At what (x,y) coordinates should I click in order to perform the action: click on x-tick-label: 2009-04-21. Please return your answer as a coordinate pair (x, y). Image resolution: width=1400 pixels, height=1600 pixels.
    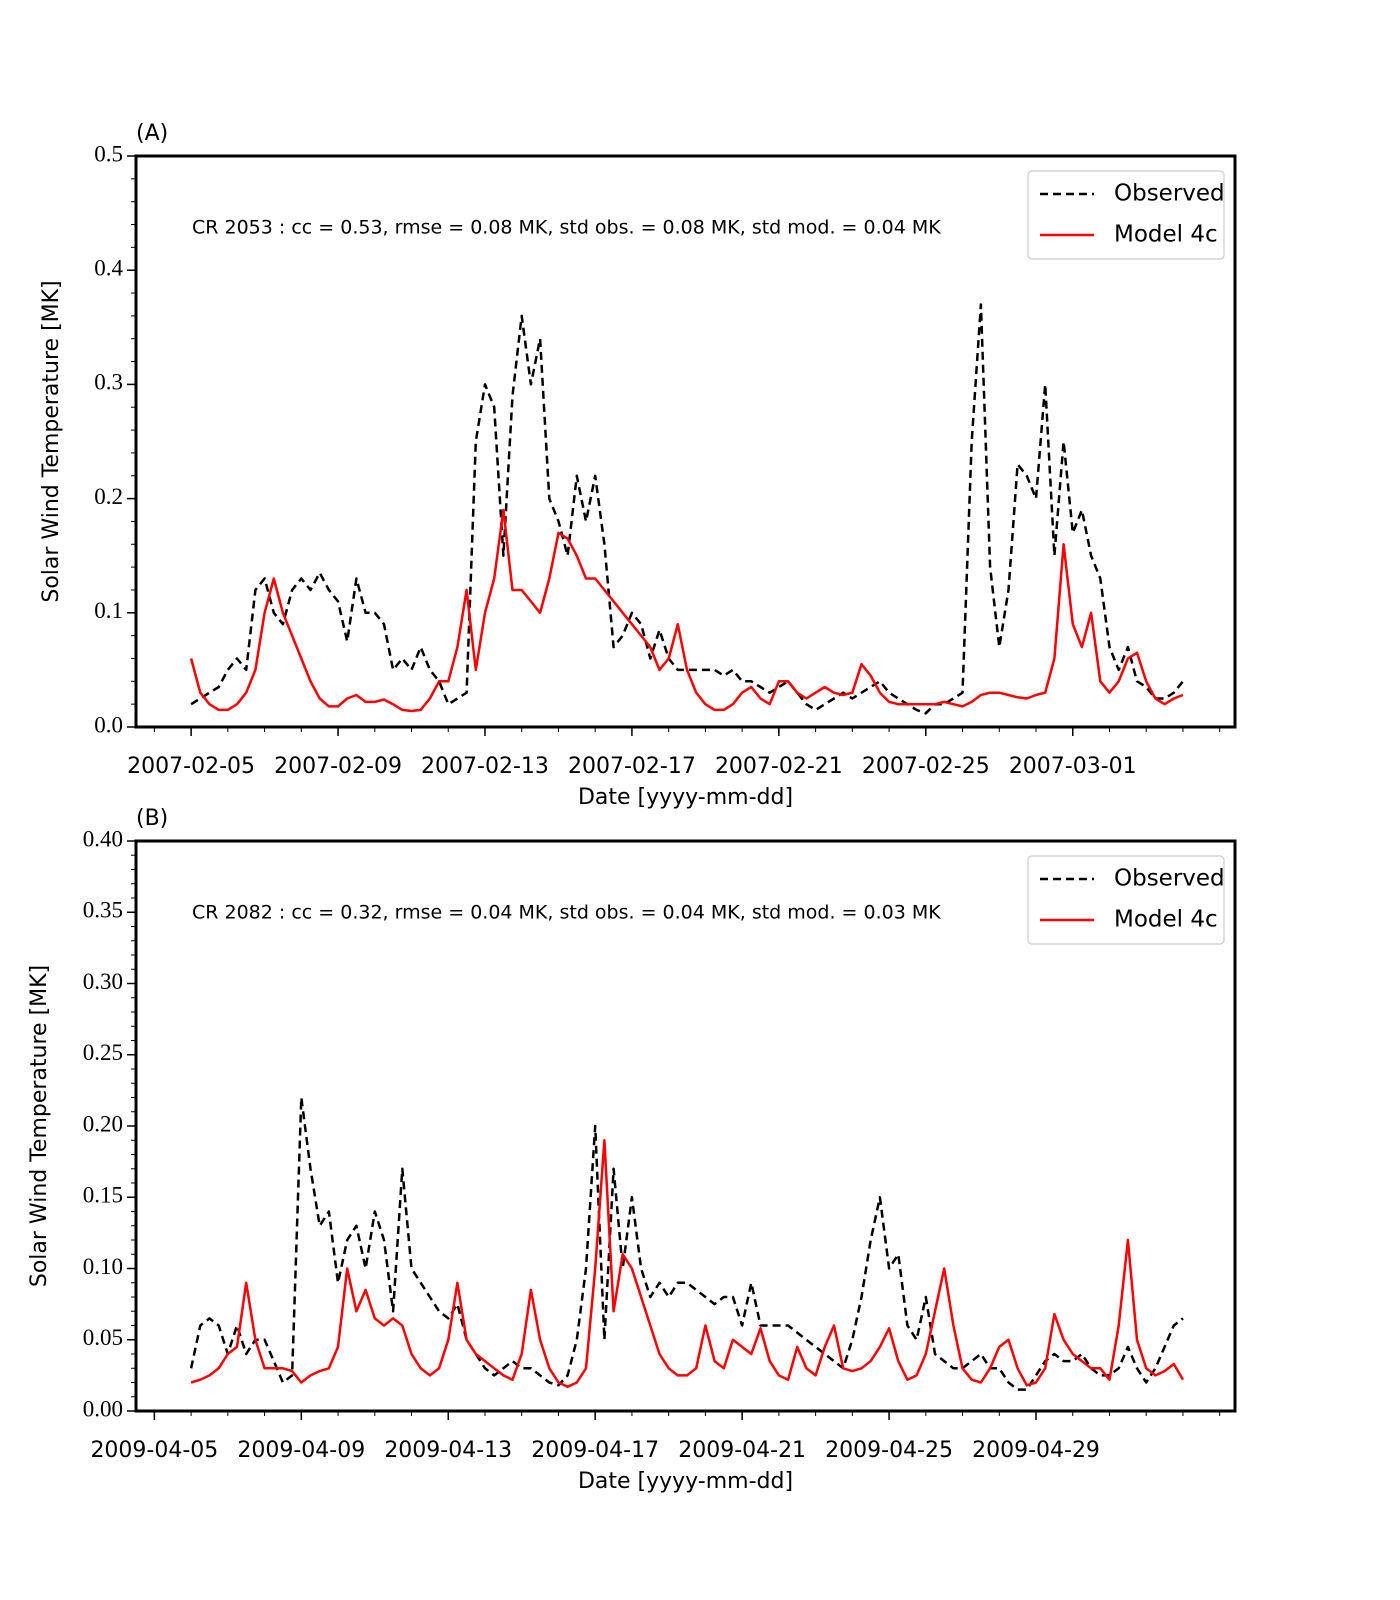
    Looking at the image, I should click on (742, 1450).